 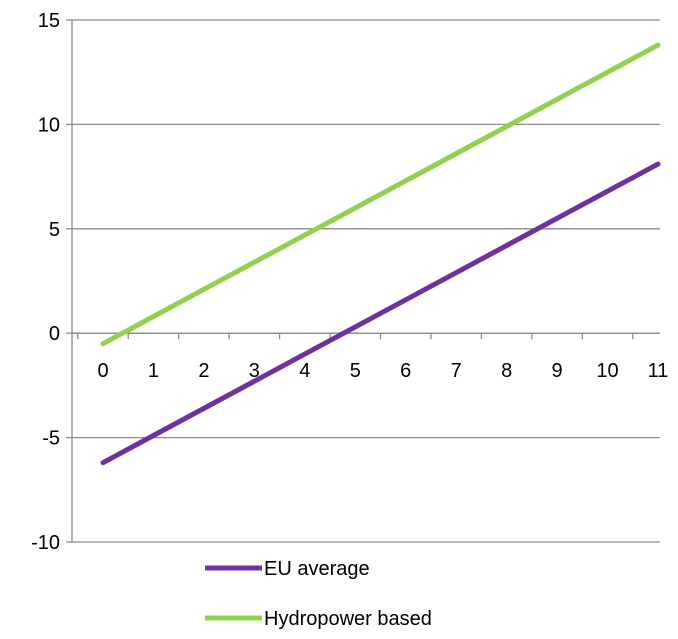 I want to click on x-tick-label: 3, so click(x=254, y=371).